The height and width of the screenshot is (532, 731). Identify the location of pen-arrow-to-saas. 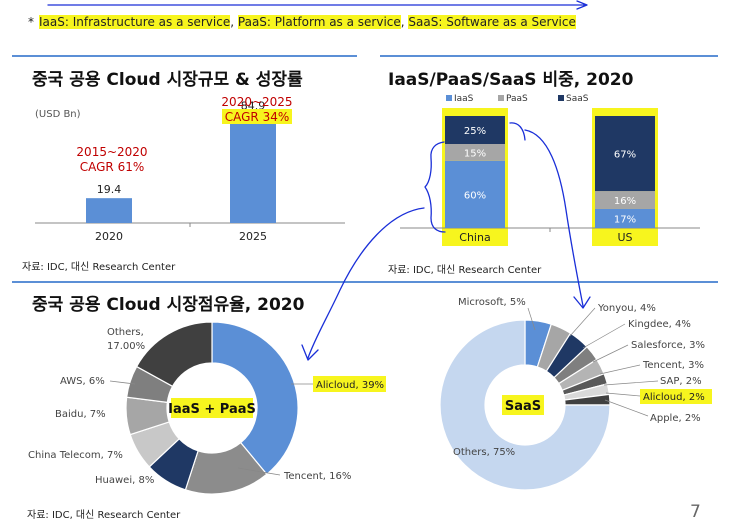
(557, 219).